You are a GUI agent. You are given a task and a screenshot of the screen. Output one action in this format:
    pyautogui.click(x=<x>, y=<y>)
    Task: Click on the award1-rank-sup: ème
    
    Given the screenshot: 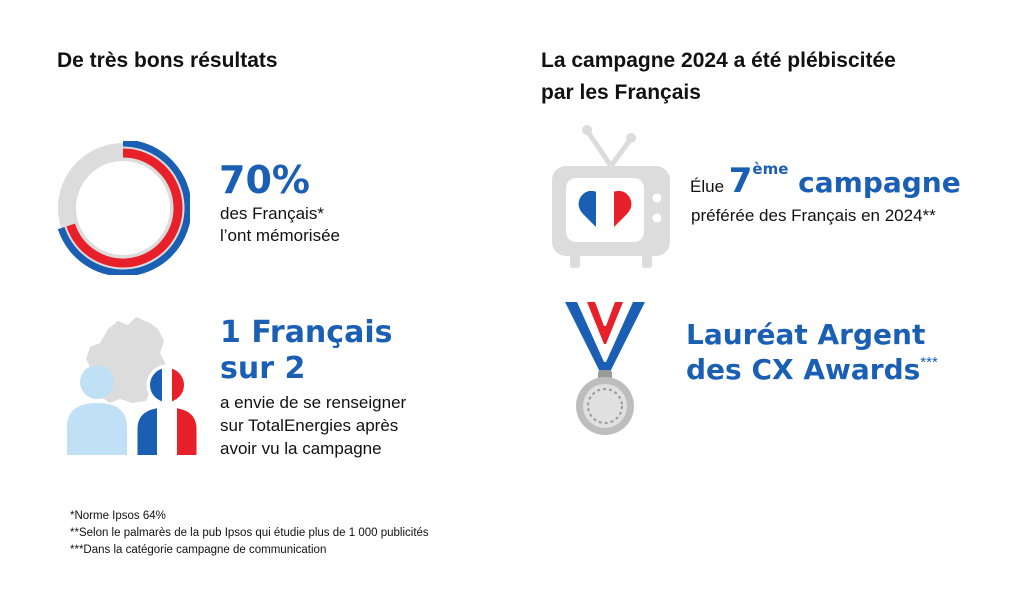 What is the action you would take?
    pyautogui.click(x=770, y=169)
    